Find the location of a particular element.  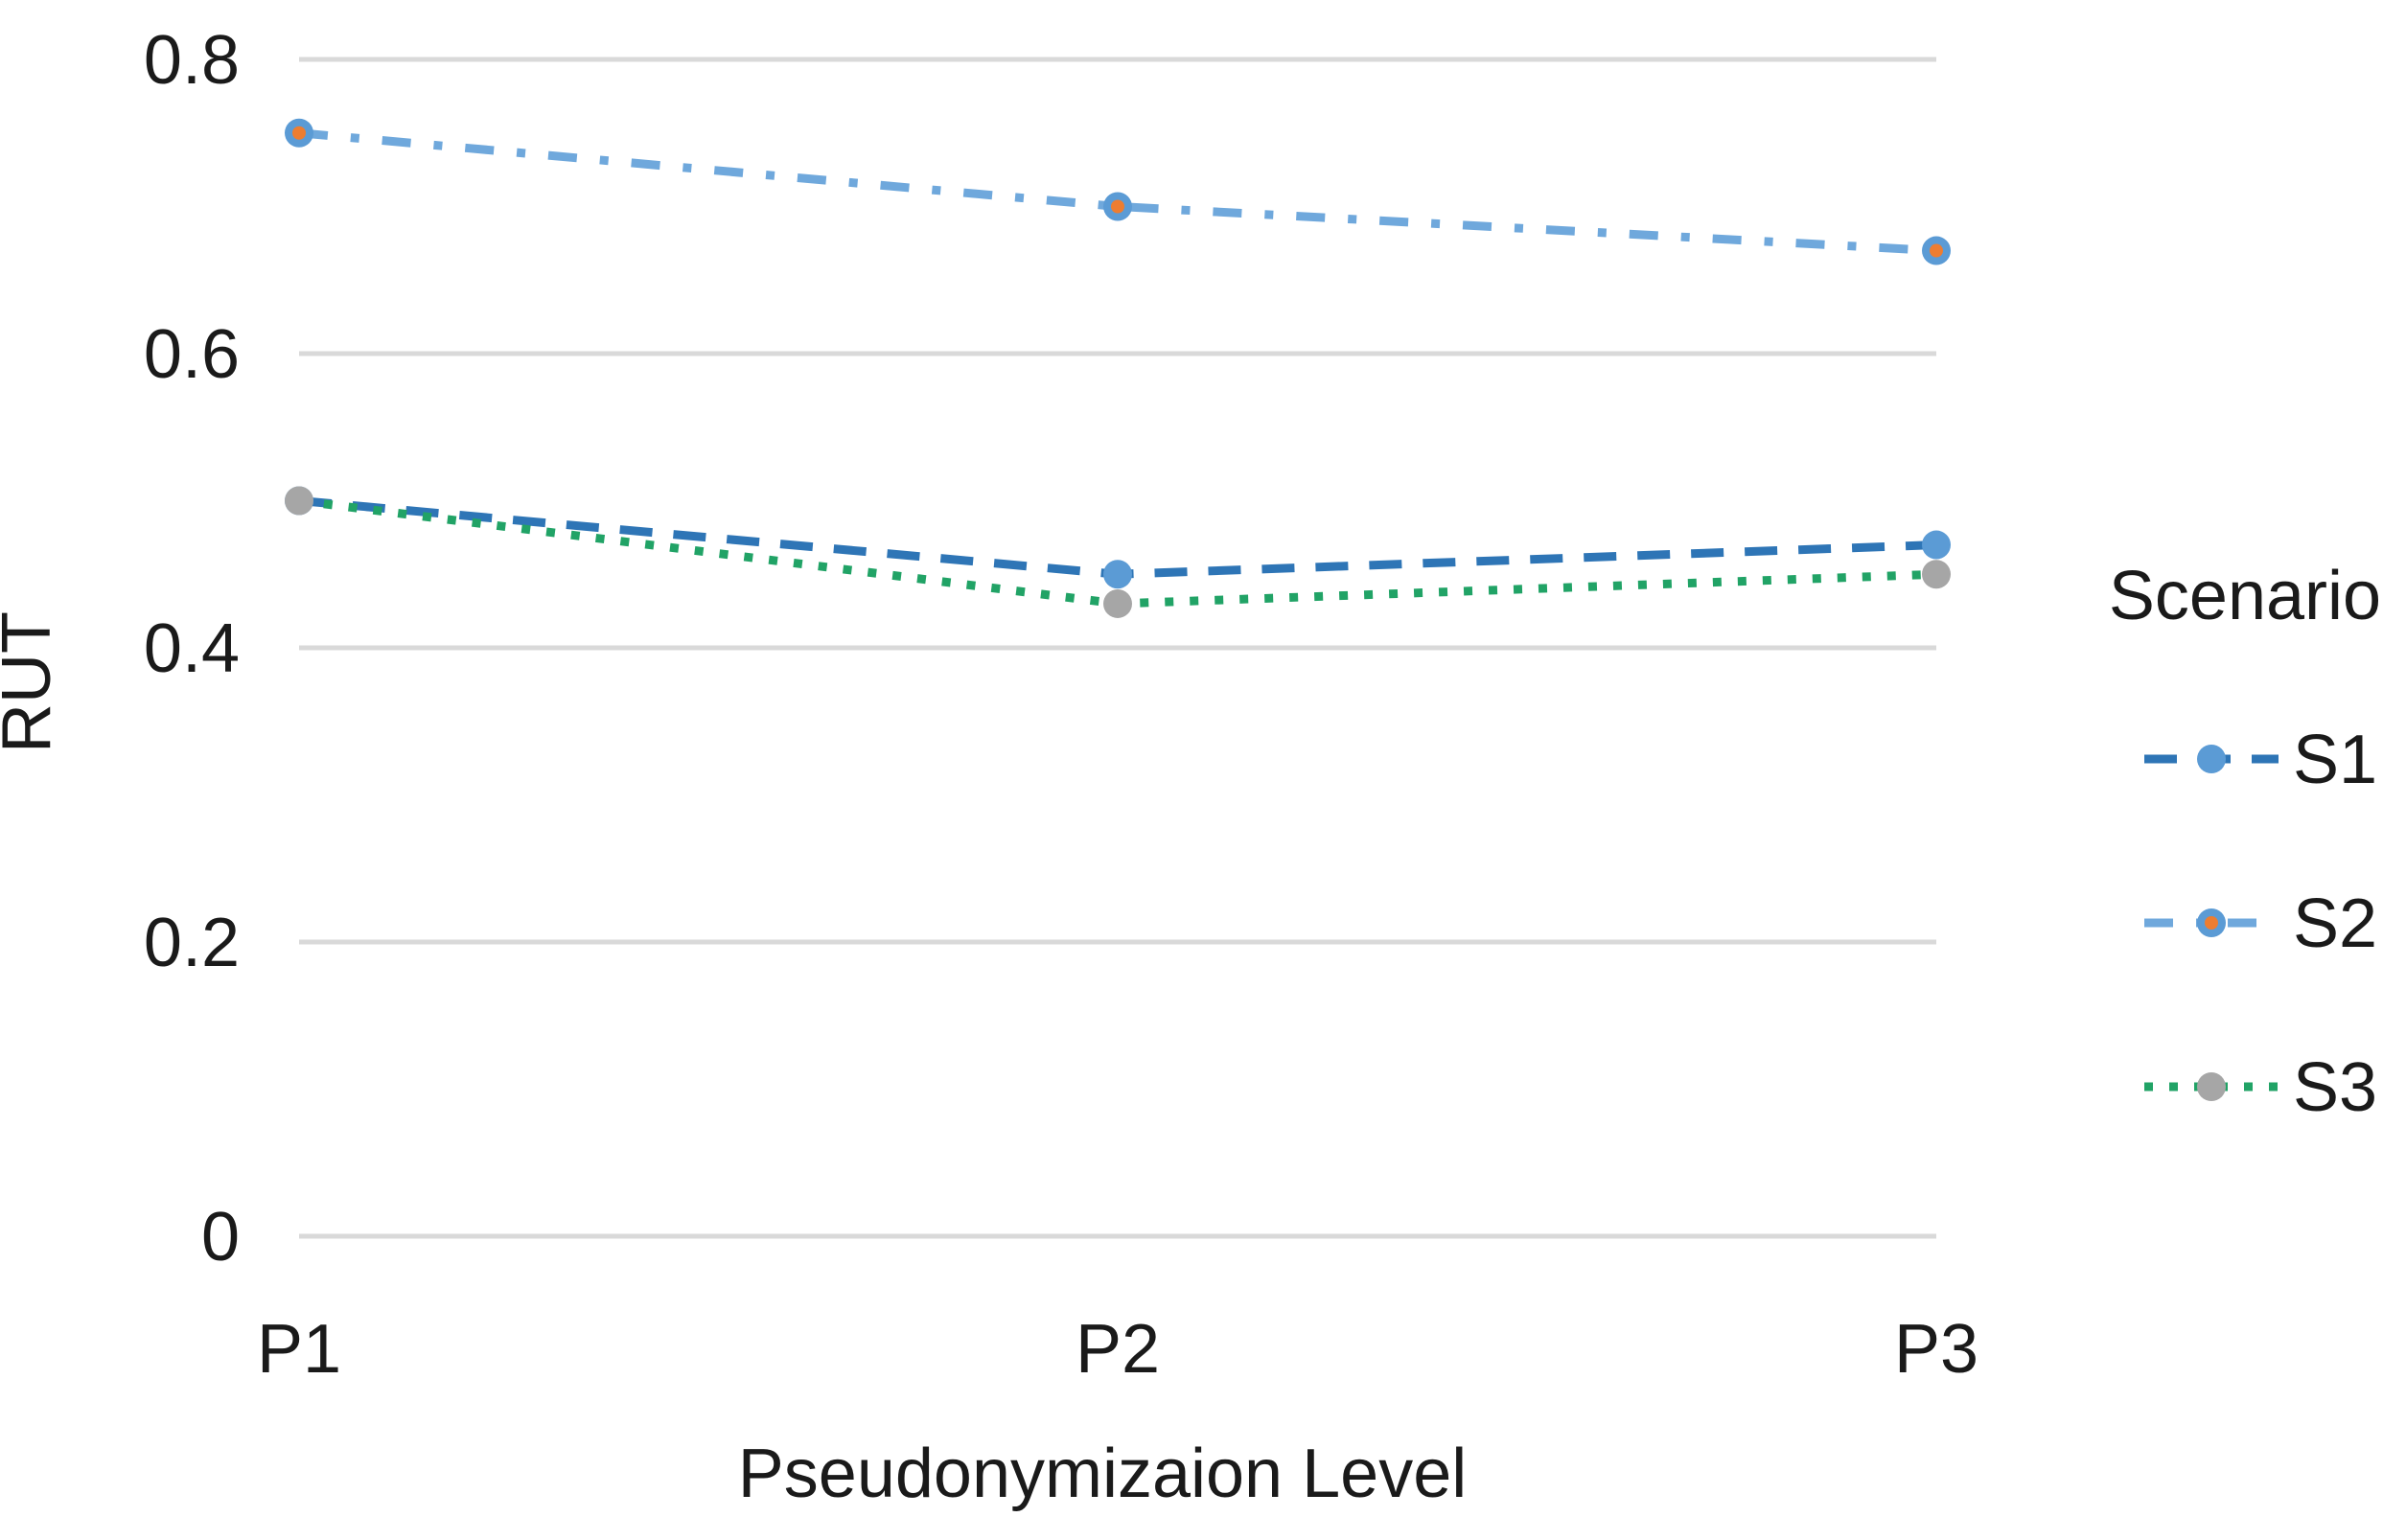

y-tick-label: 0 is located at coordinates (221, 1237).